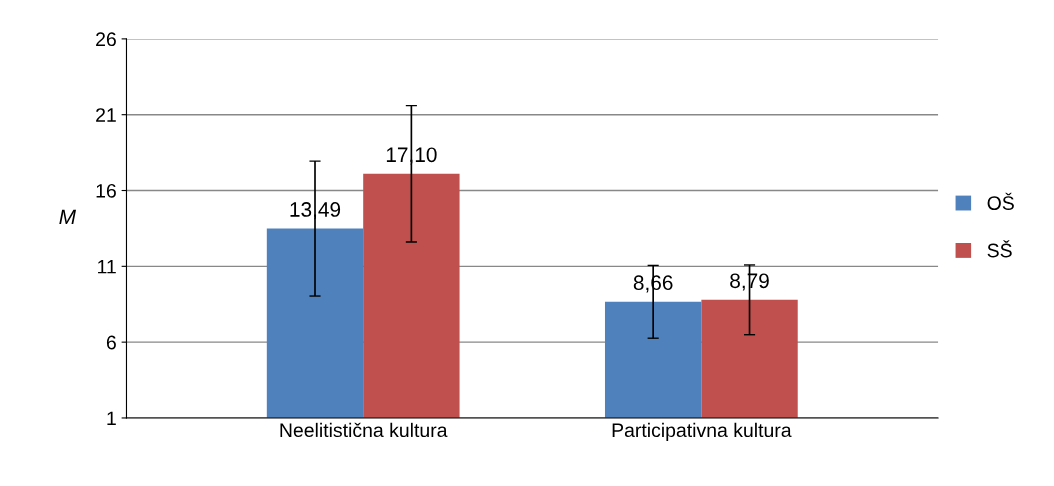  Describe the element at coordinates (106, 39) in the screenshot. I see `y-tick-label: 26` at that location.